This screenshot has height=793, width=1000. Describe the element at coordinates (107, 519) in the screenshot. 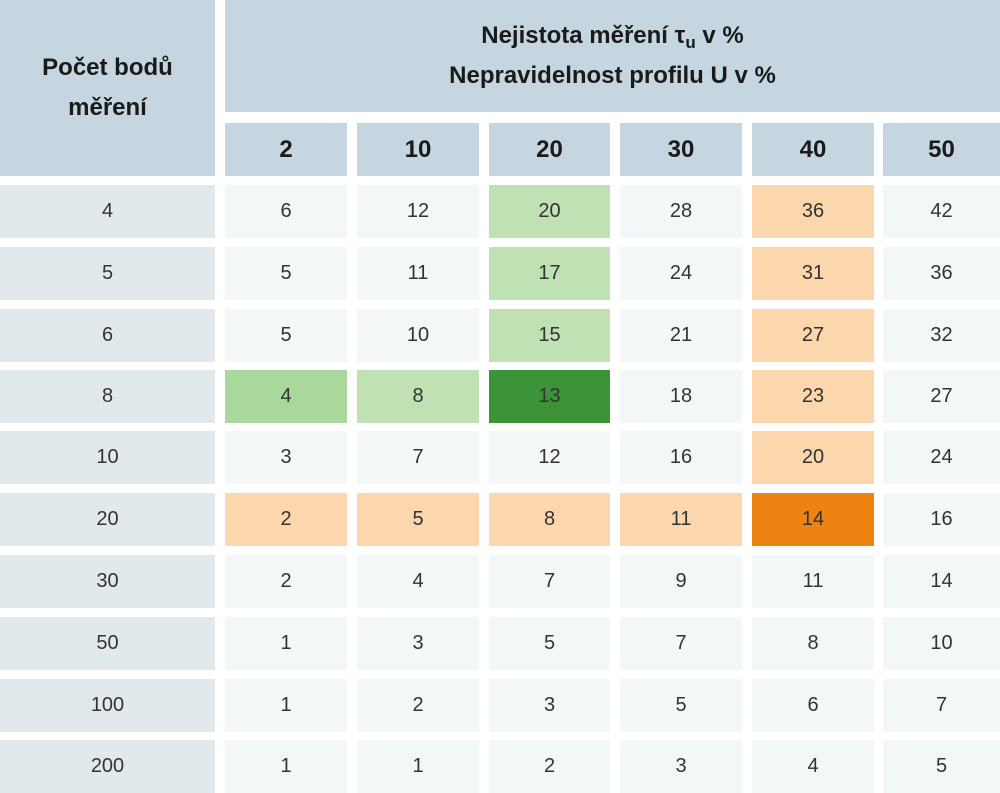

I see `row-header: 20` at that location.